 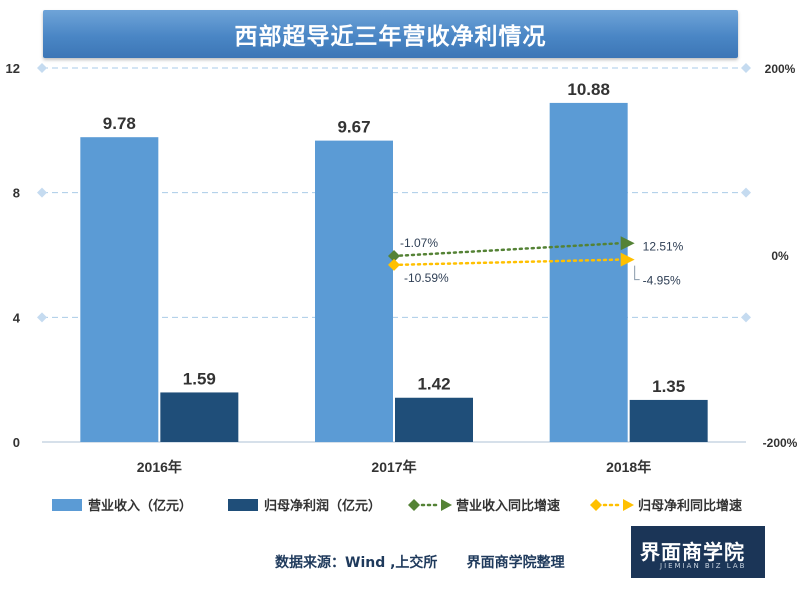 What do you see at coordinates (419, 243) in the screenshot?
I see `growth-data-label: -1.07%` at bounding box center [419, 243].